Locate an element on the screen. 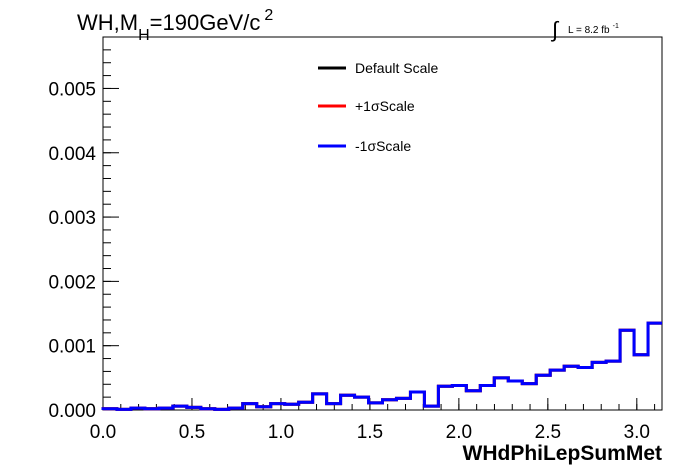 This screenshot has width=696, height=472. title-superscript: 2 is located at coordinates (268, 15).